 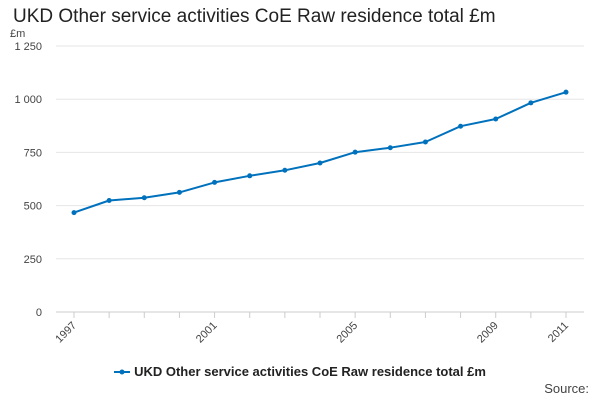 I want to click on y-tick-label: 0, so click(x=39, y=313).